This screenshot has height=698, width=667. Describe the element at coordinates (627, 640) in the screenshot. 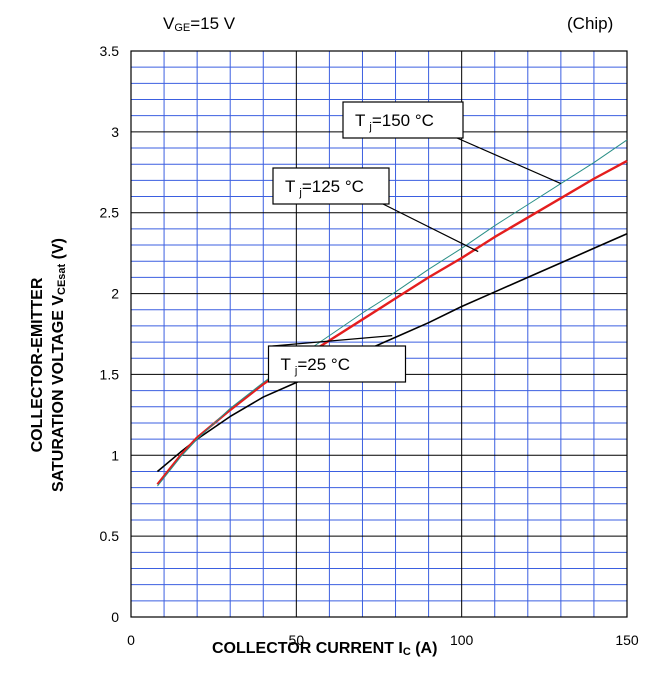

I see `x-tick-label: 150` at that location.